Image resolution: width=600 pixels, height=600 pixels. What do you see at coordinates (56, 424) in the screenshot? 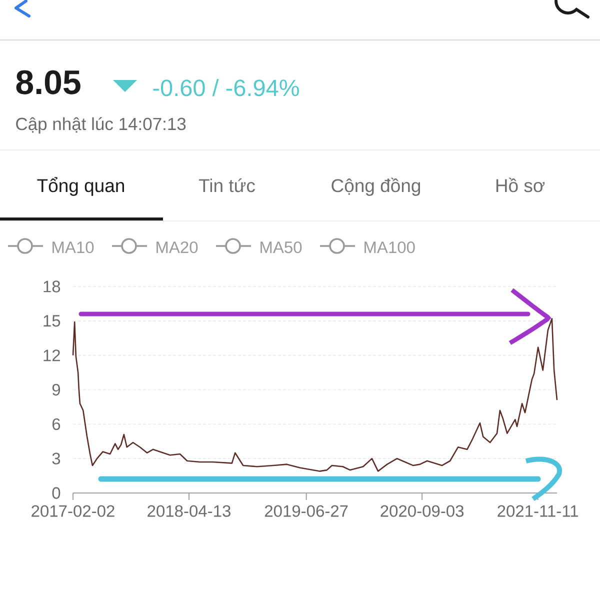
I see `y-tick-label: 6` at bounding box center [56, 424].